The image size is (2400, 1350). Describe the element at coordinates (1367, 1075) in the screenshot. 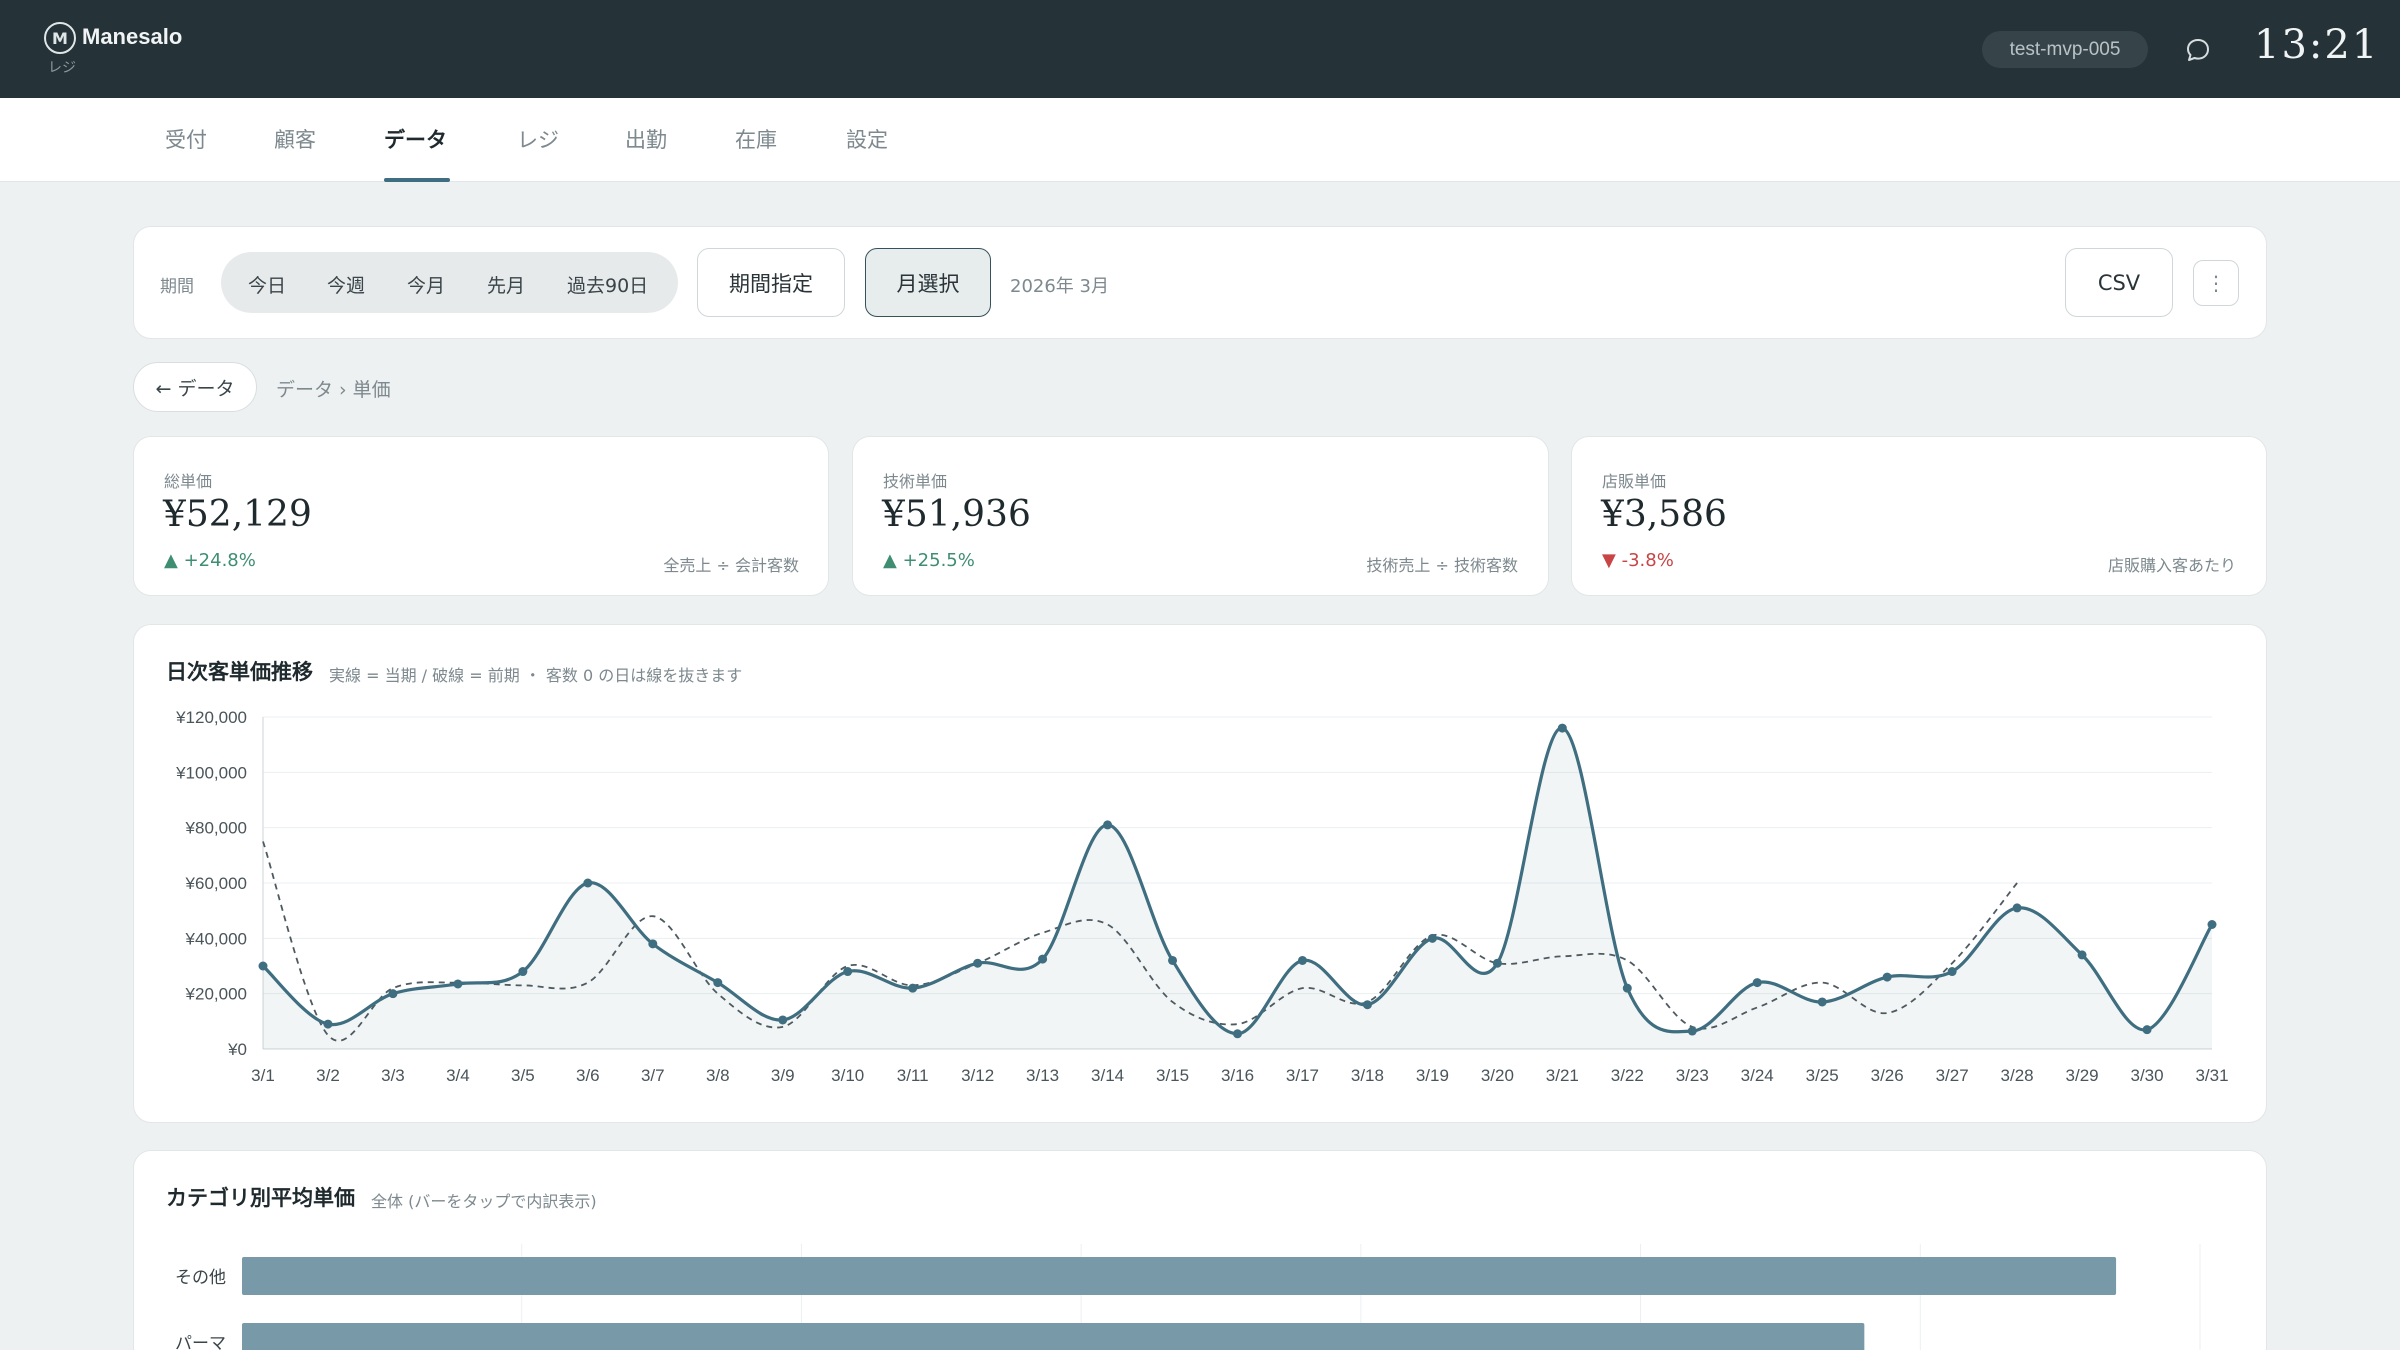

I see `x-tick-label: 3/18` at that location.